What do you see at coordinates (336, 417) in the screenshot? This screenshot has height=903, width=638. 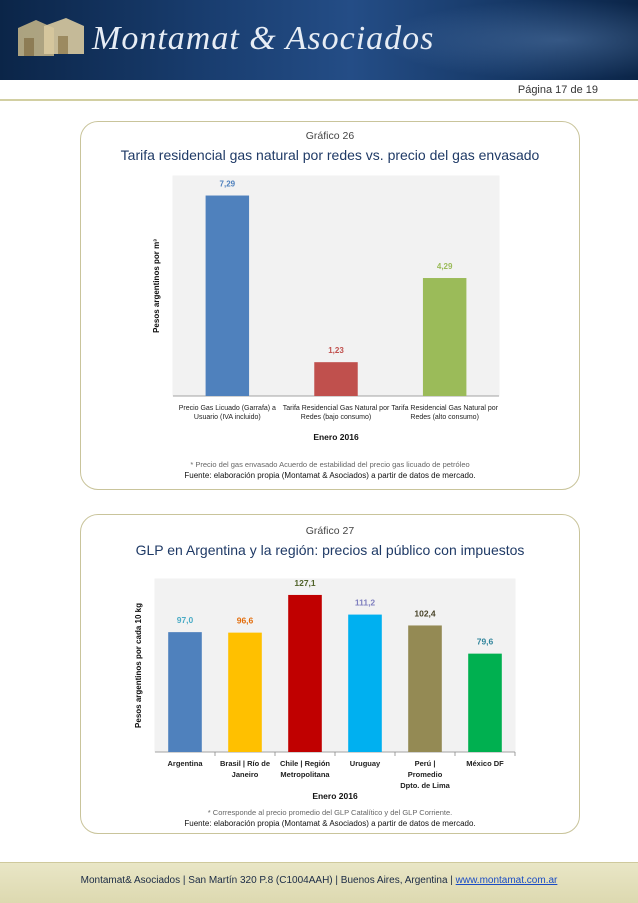 I see `x-tick-label-2: Redes (bajo consumo)` at bounding box center [336, 417].